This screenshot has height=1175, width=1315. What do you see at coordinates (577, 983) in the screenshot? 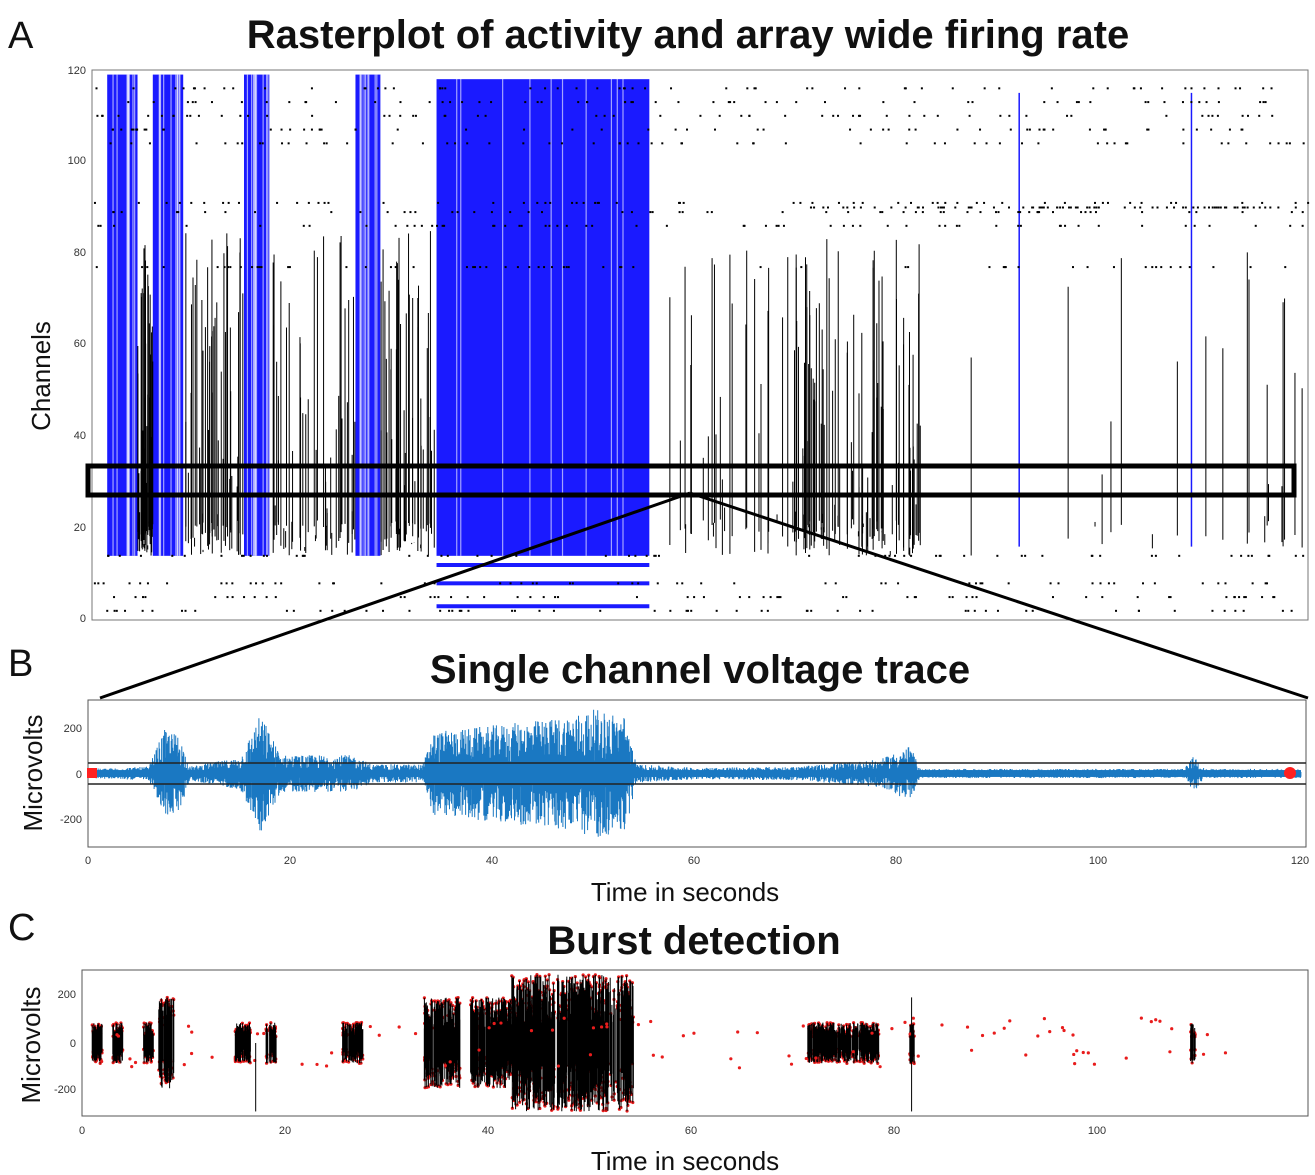
I see `burst-spike-peak` at bounding box center [577, 983].